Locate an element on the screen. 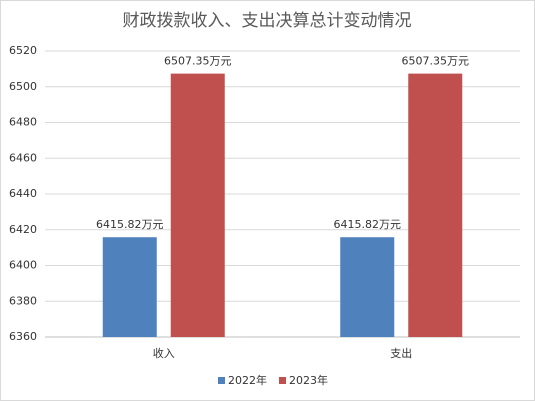 This screenshot has width=535, height=401. y-tick-label: 6380 is located at coordinates (23, 300).